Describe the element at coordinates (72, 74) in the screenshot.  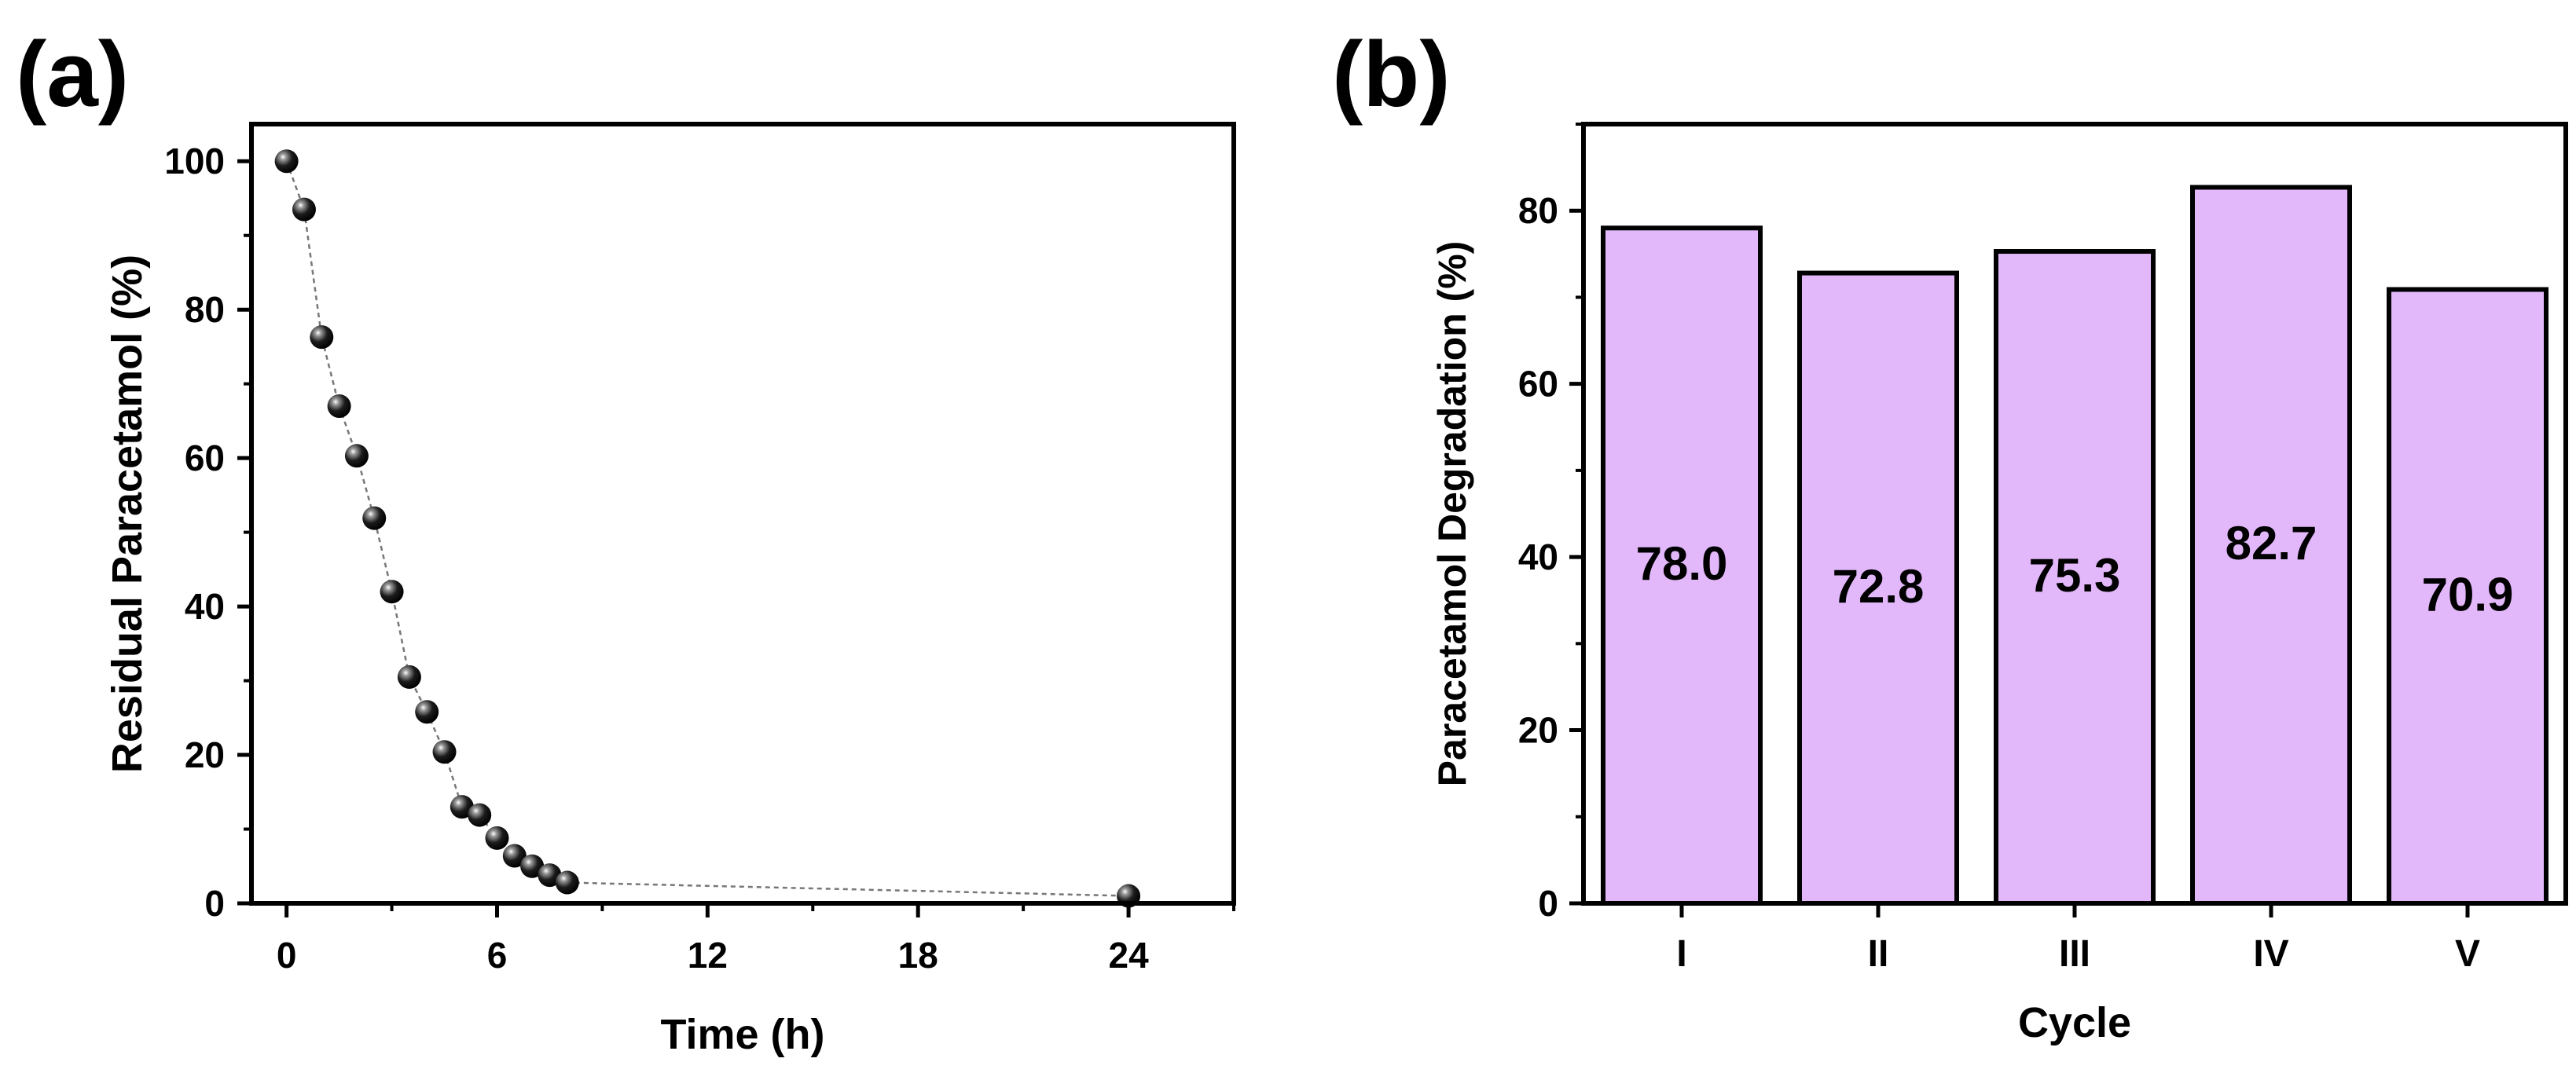
I see `panel-a-label: (a)` at that location.